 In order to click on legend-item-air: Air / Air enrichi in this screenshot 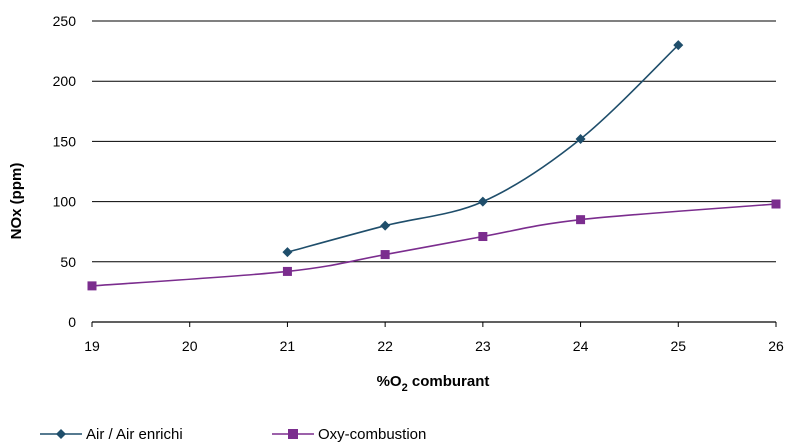, I will do `click(111, 434)`.